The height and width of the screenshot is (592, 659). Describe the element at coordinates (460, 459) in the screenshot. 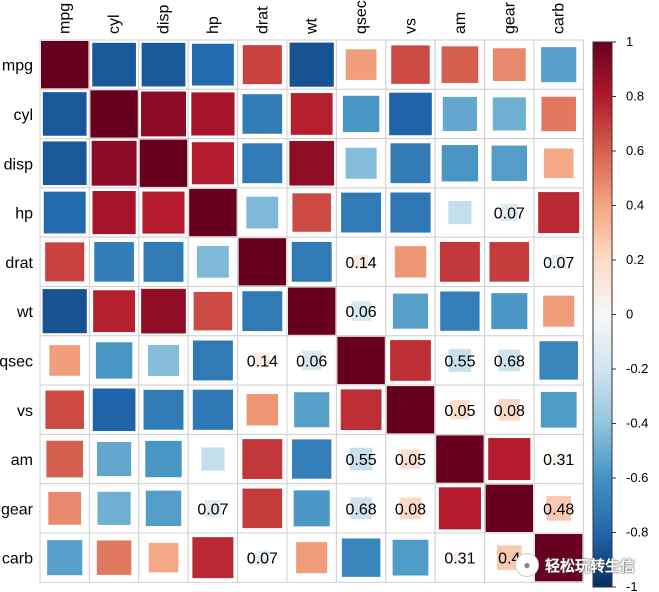

I see `square-am-am` at that location.